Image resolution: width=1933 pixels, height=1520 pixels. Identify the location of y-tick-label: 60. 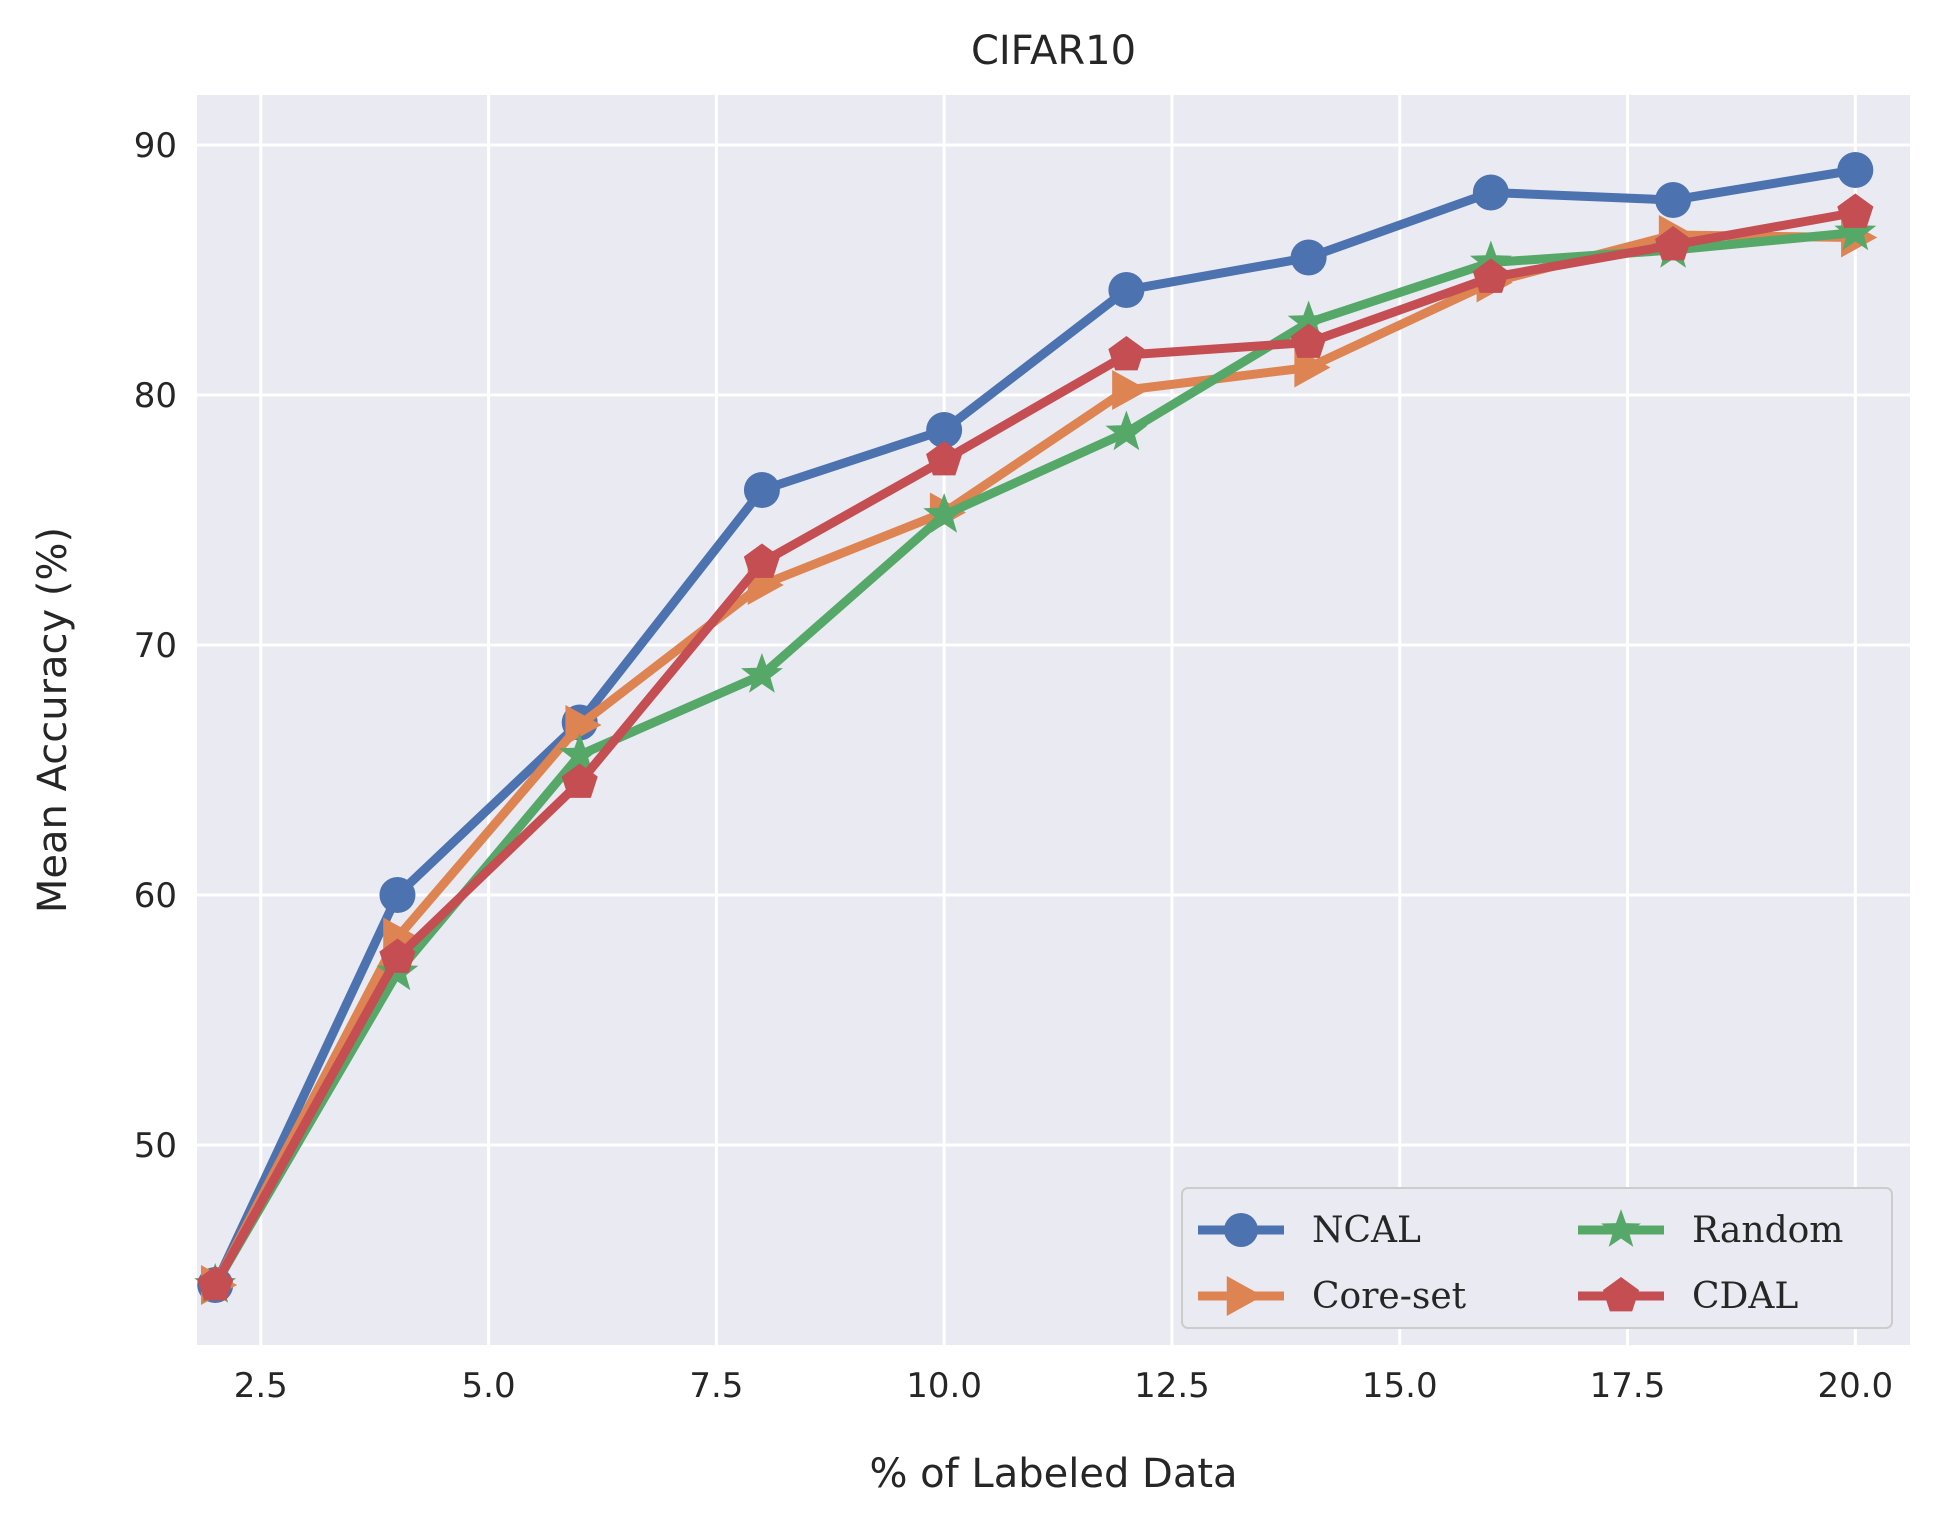
(155, 896).